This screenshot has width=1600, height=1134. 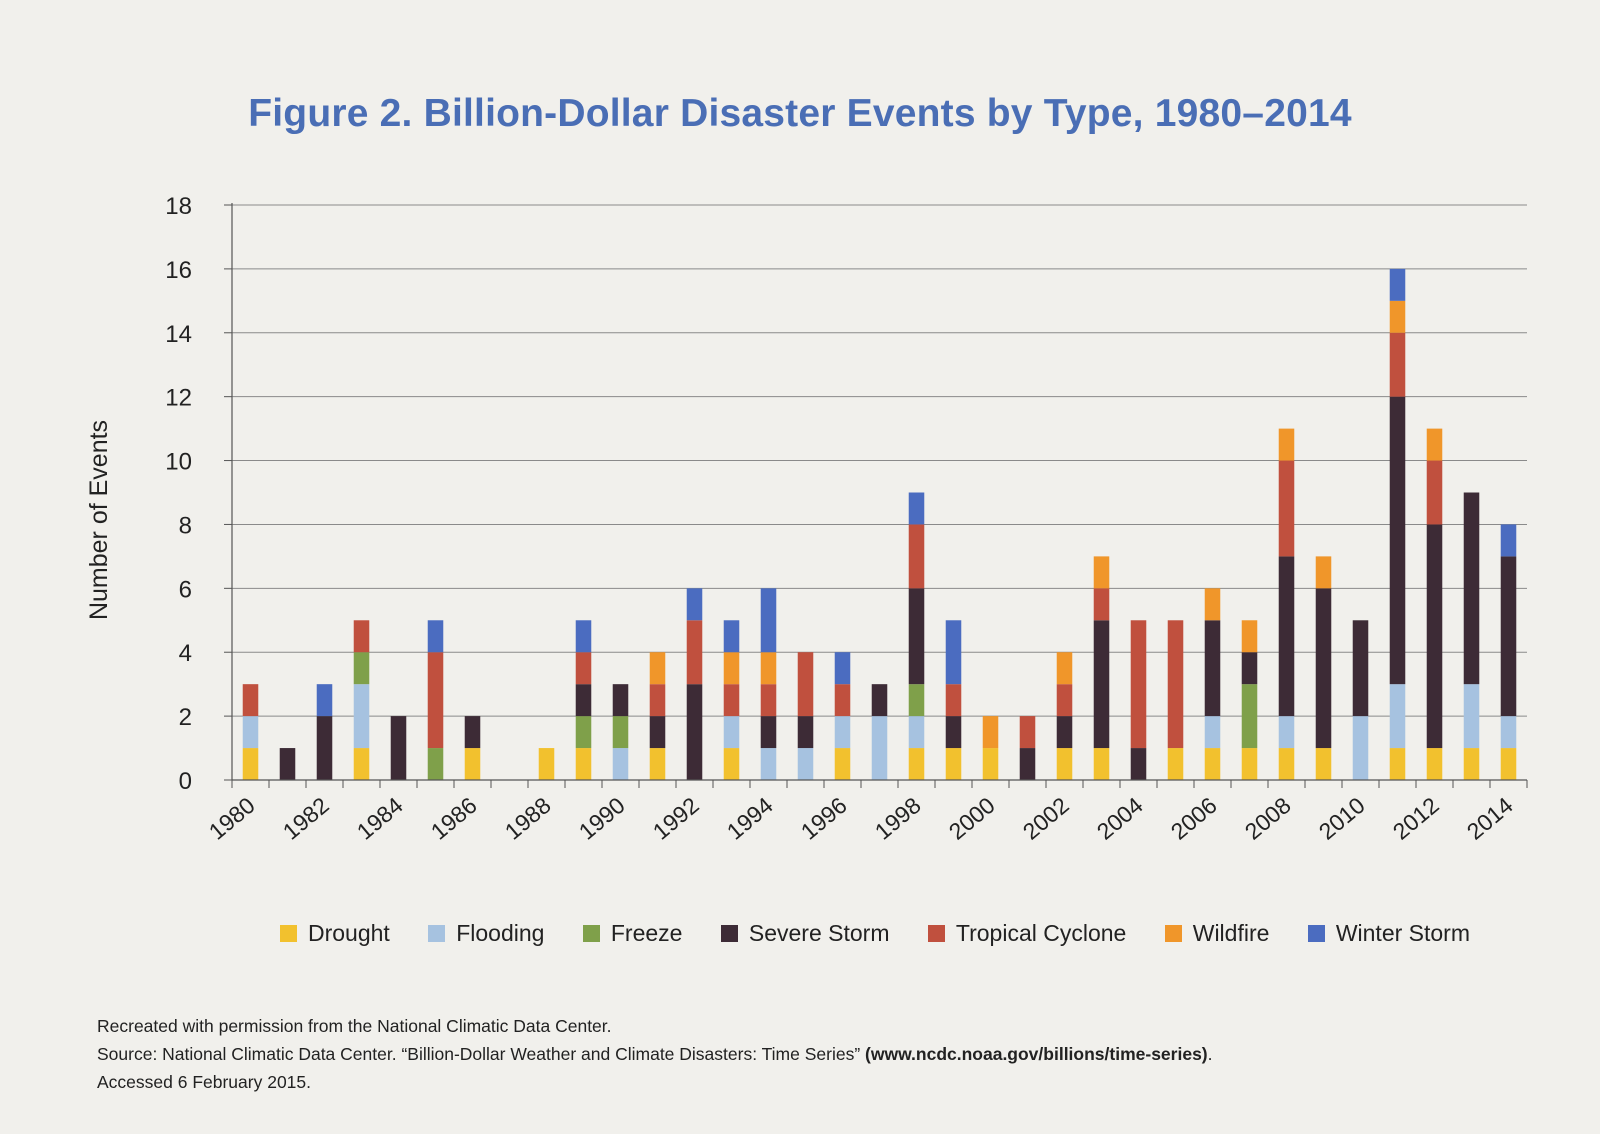 I want to click on bar-segment-drought-2002, so click(x=1064, y=764).